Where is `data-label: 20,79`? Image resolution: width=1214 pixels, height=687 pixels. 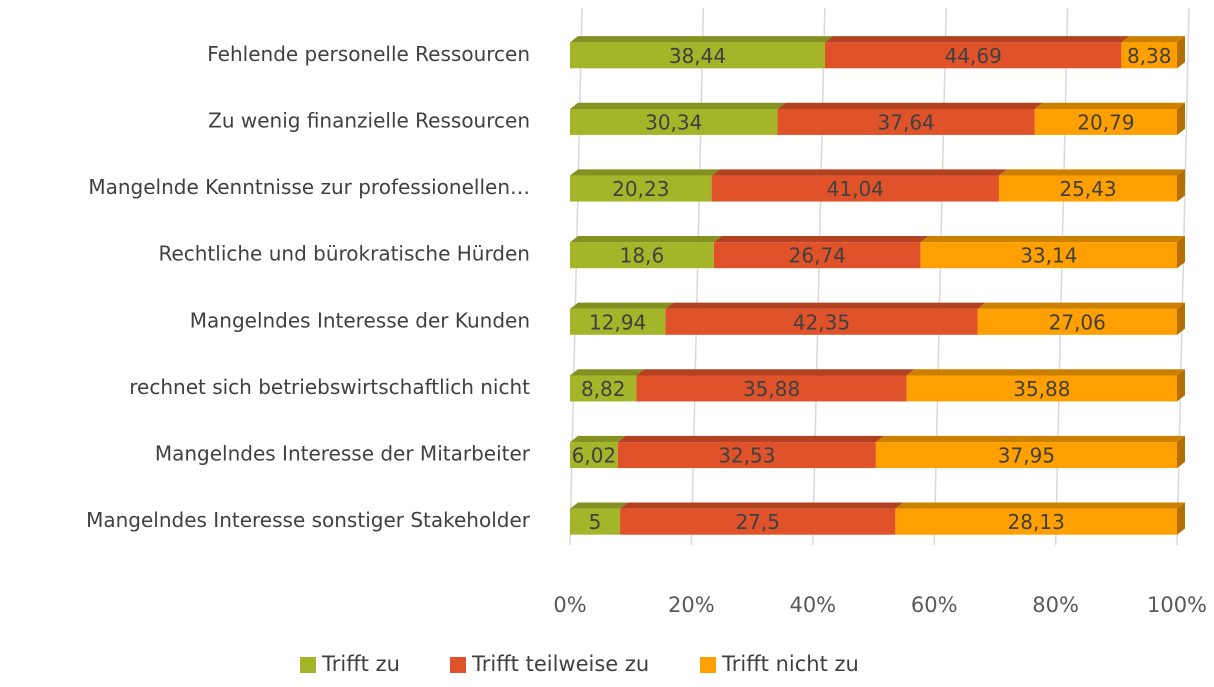 data-label: 20,79 is located at coordinates (1105, 122).